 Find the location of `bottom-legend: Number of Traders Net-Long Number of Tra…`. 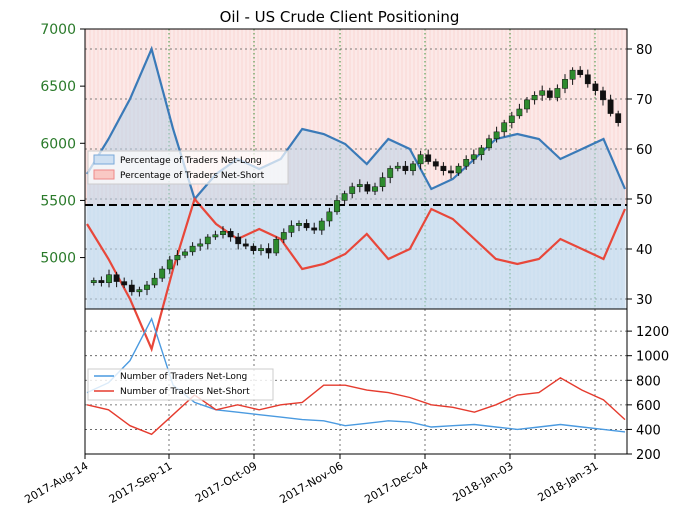

bottom-legend: Number of Traders Net-Long Number of Tra… is located at coordinates (180, 384).